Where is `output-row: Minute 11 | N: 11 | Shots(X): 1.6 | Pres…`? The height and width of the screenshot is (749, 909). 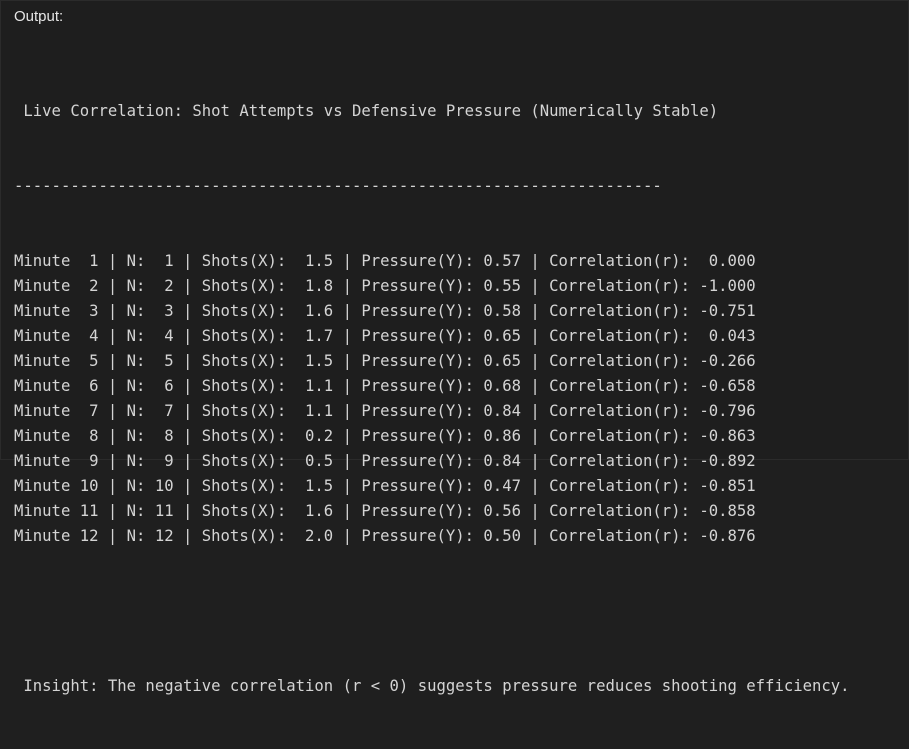
output-row: Minute 11 | N: 11 | Shots(X): 1.6 | Pres… is located at coordinates (385, 511).